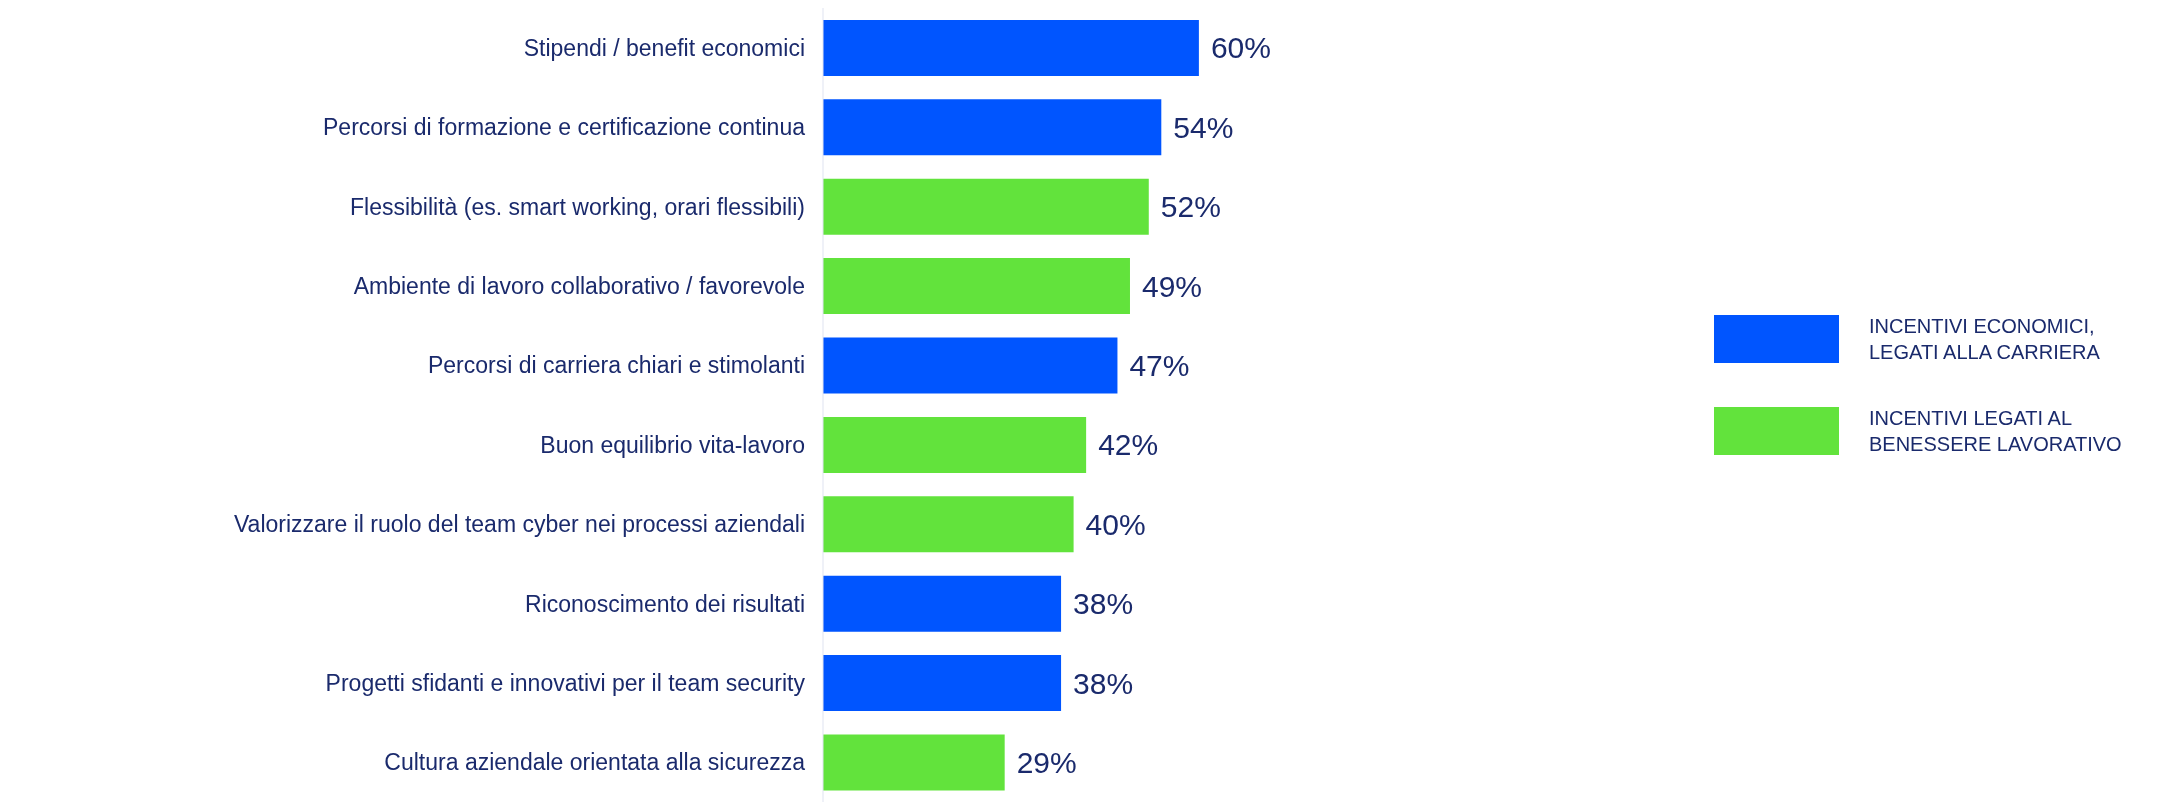  What do you see at coordinates (1172, 286) in the screenshot?
I see `data-label: 49%` at bounding box center [1172, 286].